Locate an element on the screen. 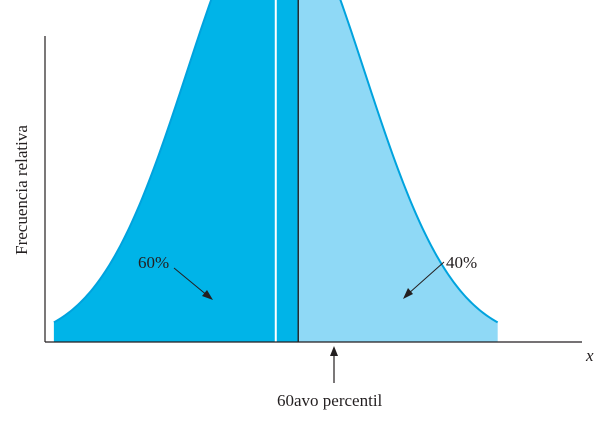 The image size is (608, 424). x-axis-label: x is located at coordinates (589, 355).